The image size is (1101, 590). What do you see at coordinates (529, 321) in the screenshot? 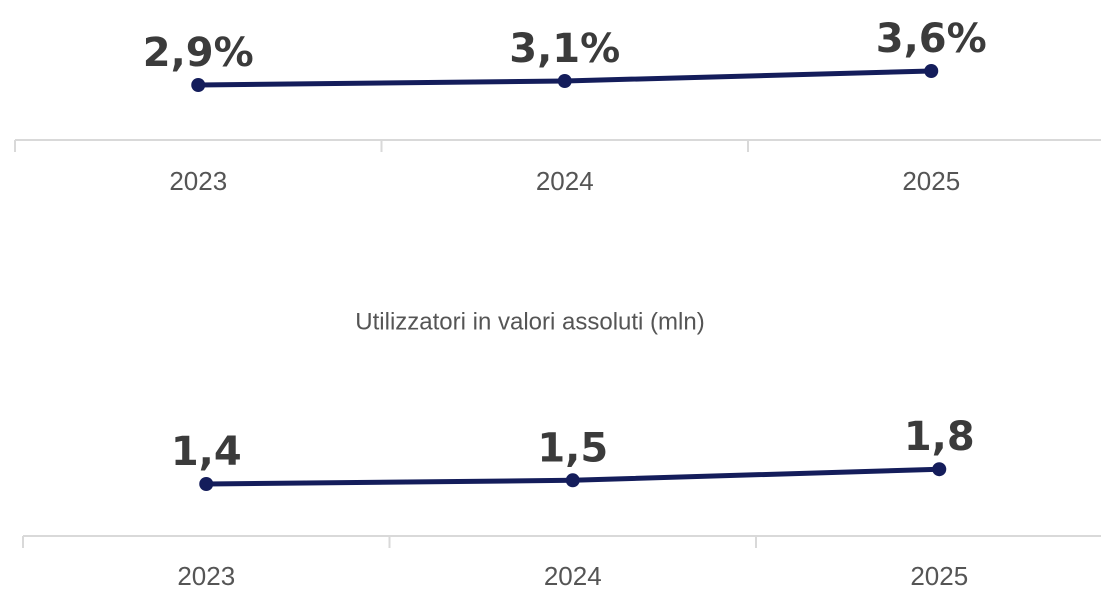
I see `chart-title: Utilizzatori in valori assoluti (mln)` at bounding box center [529, 321].